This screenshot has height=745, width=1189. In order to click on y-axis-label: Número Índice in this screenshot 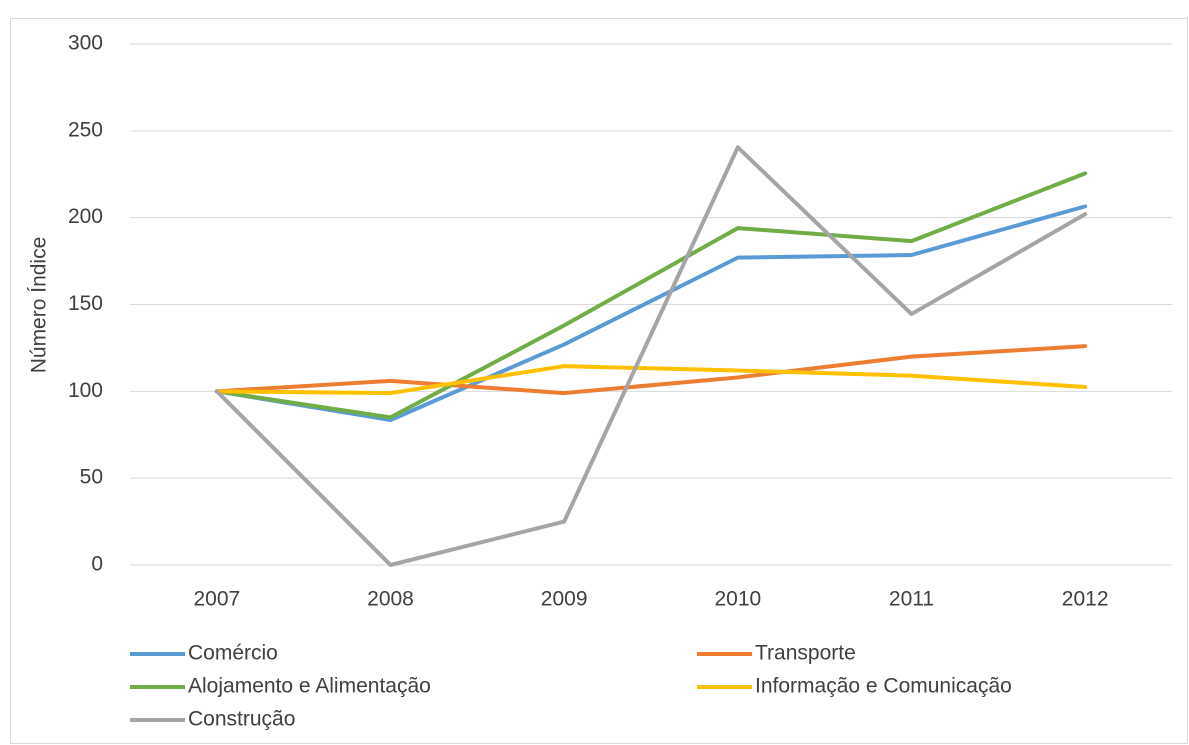, I will do `click(39, 305)`.